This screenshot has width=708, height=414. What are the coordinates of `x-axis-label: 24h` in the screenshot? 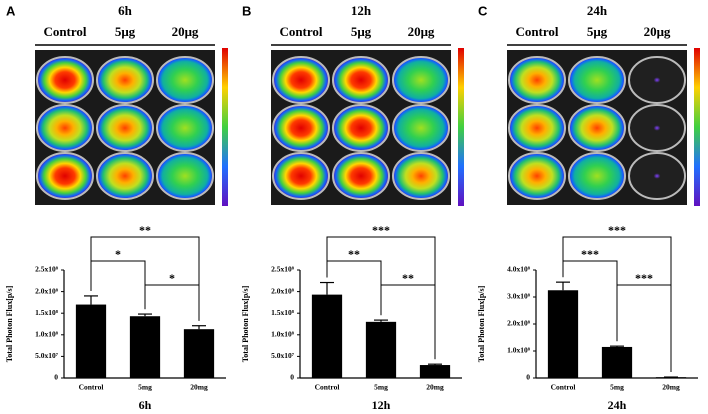 It's located at (617, 405).